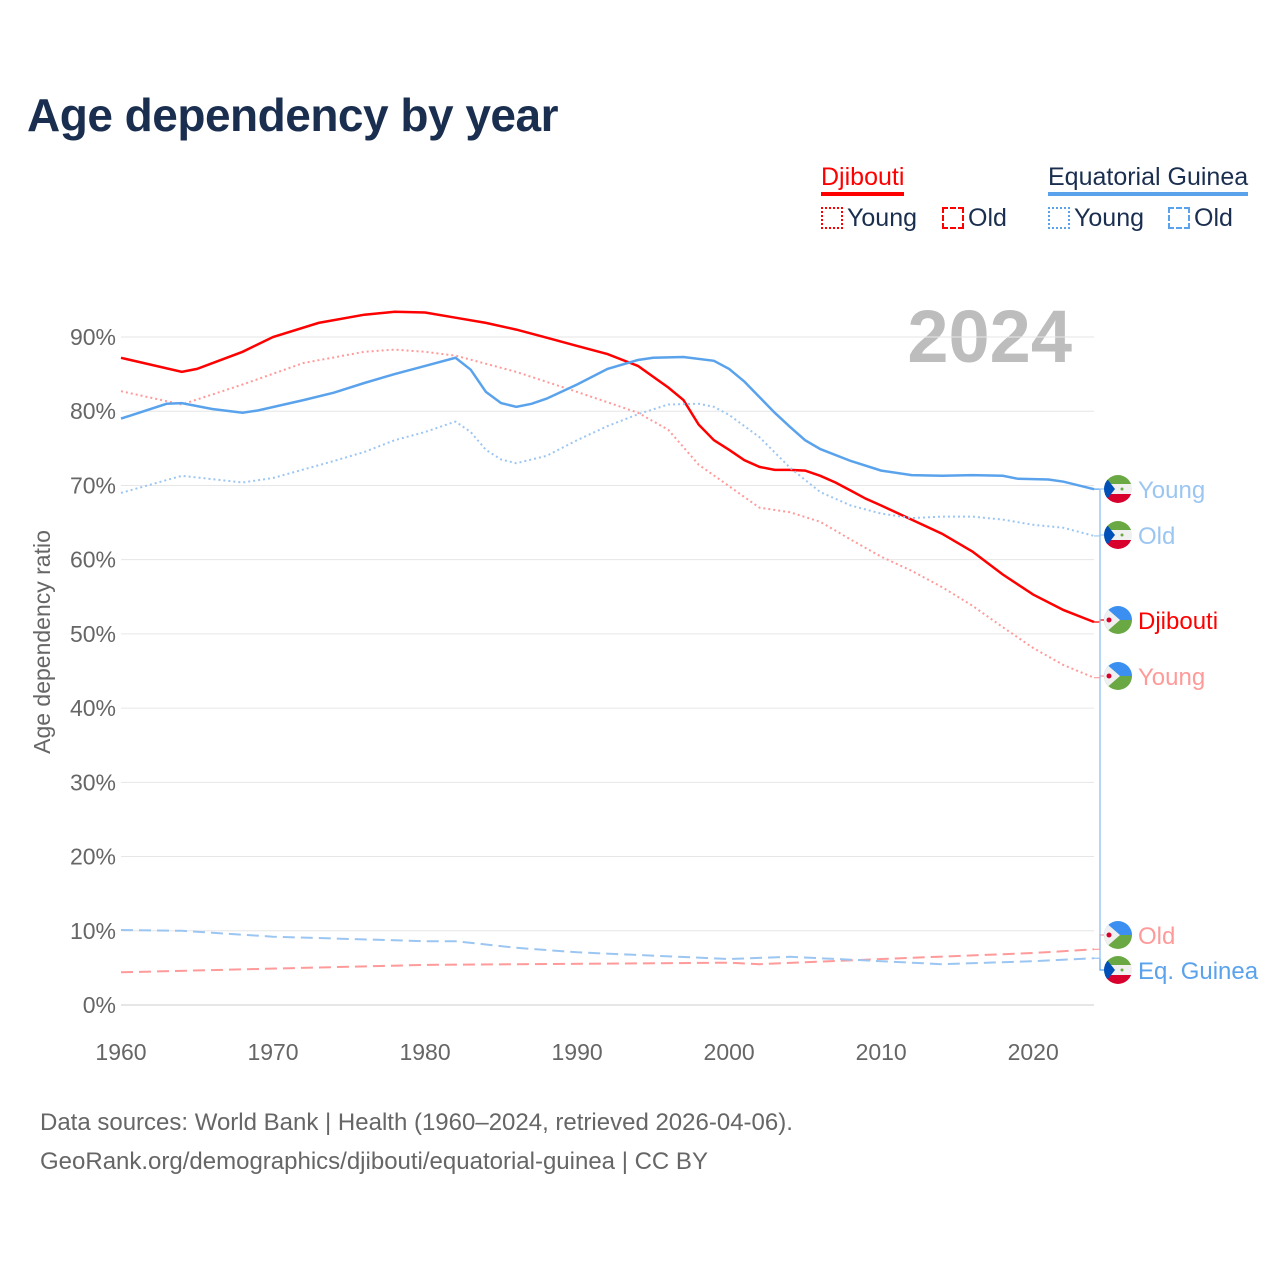 This screenshot has width=1280, height=1280. Describe the element at coordinates (607, 961) in the screenshot. I see `series-line-djibouti-old` at that location.